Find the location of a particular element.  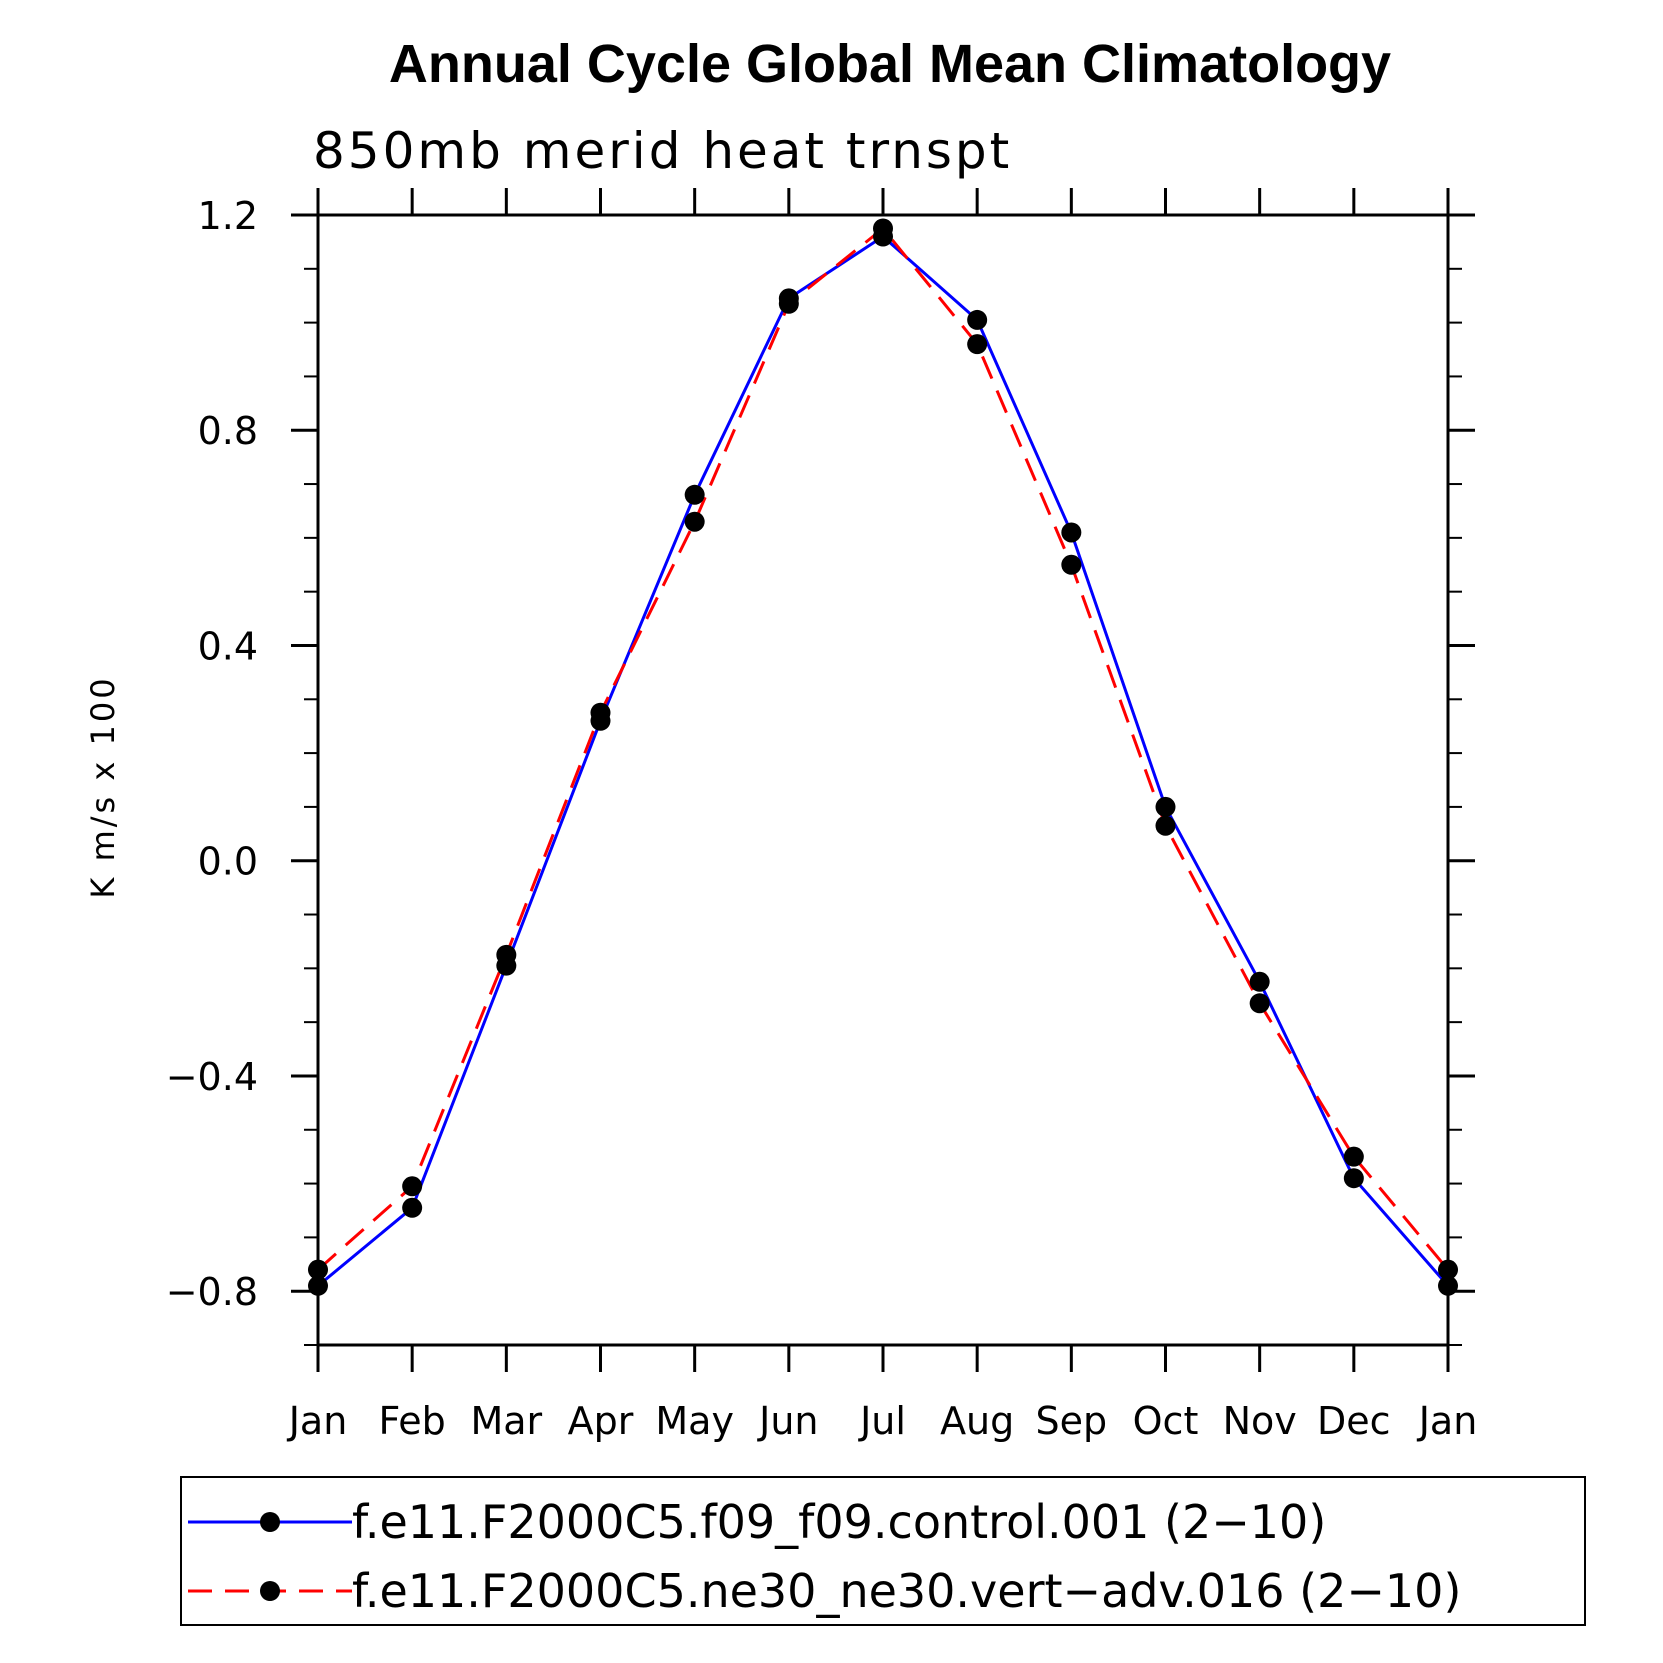

x-tick-label: Aug is located at coordinates (977, 1421).